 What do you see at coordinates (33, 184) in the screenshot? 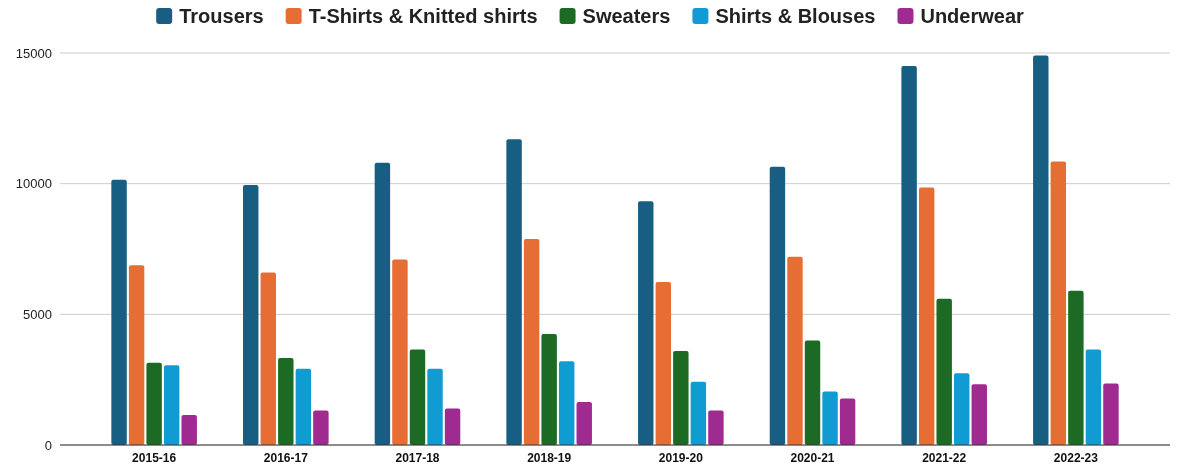
I see `y-tick-label: 10000` at bounding box center [33, 184].